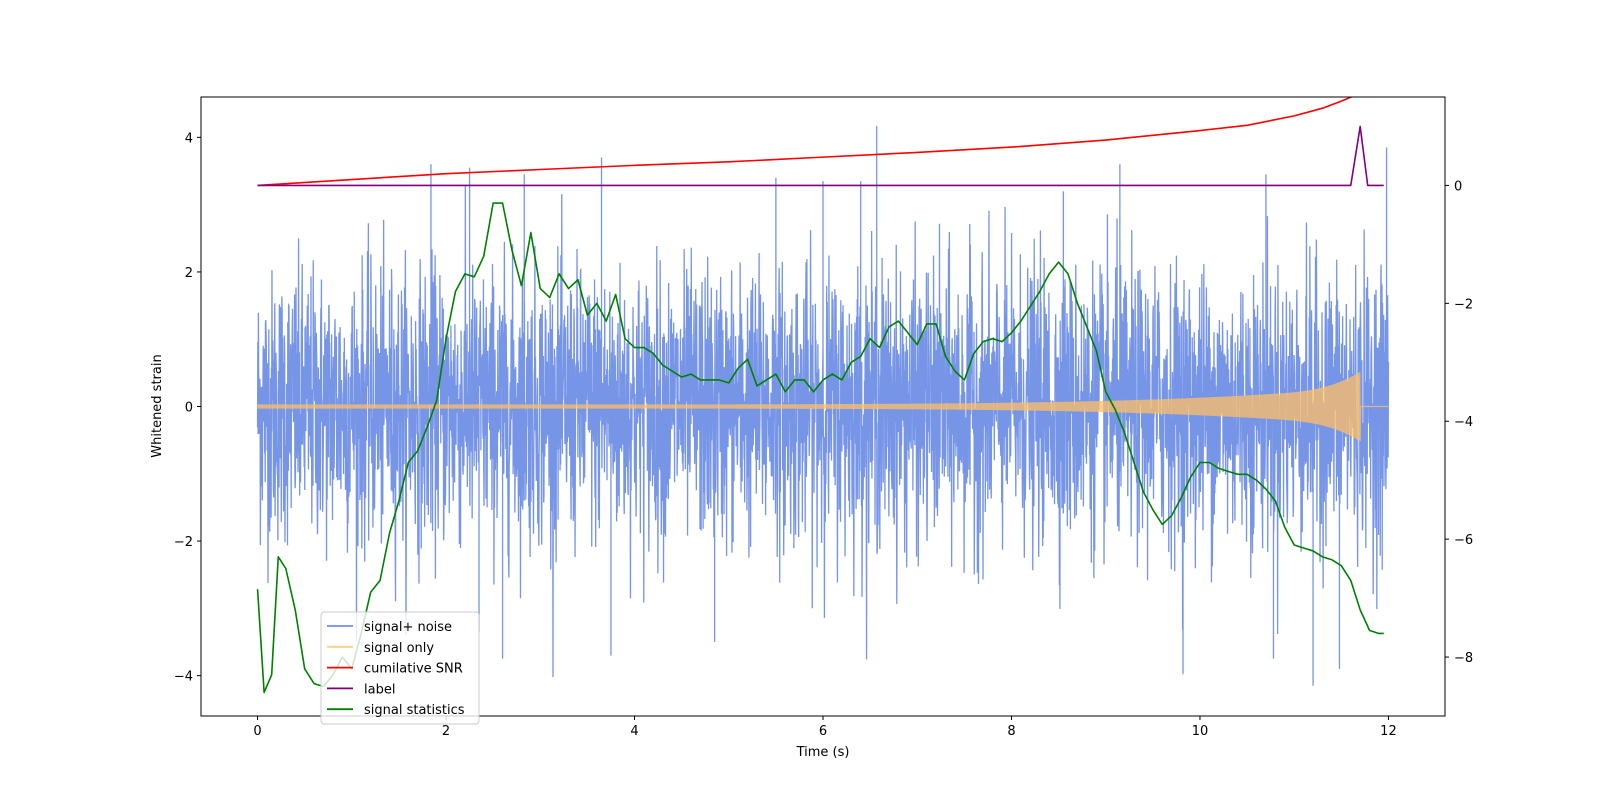 Image resolution: width=1600 pixels, height=800 pixels. Describe the element at coordinates (189, 273) in the screenshot. I see `y-tick-label: 2` at that location.